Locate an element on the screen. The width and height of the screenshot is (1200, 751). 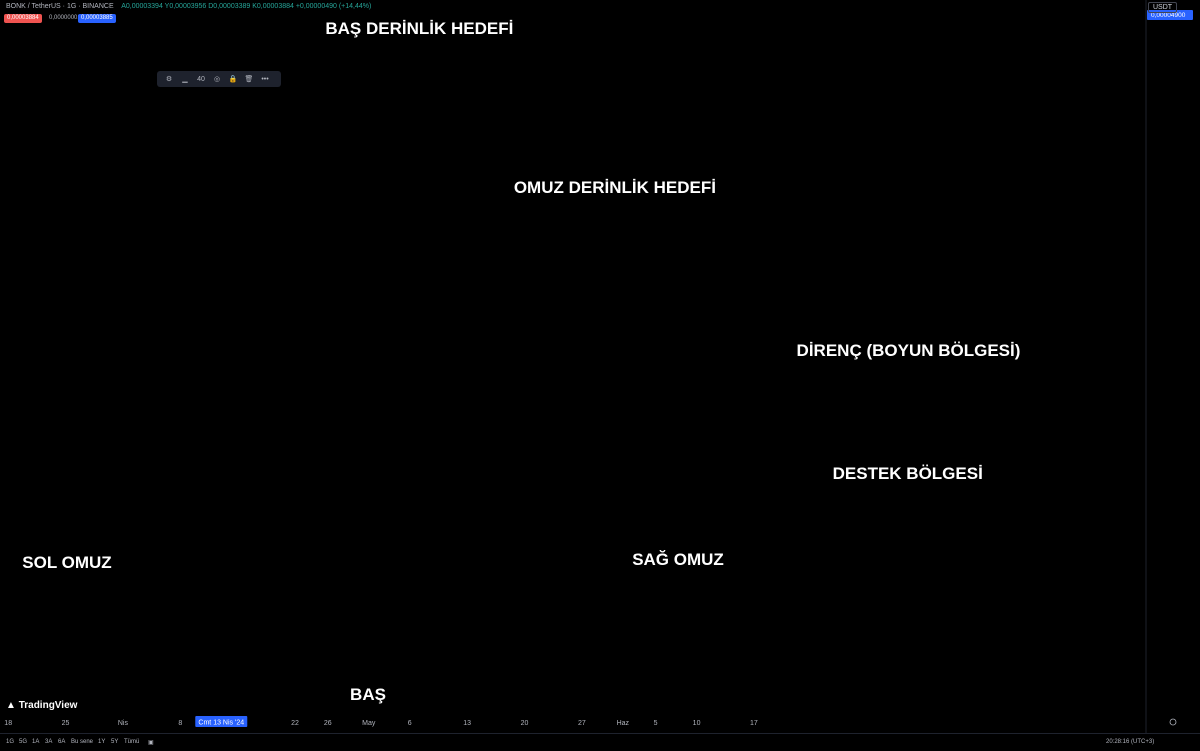
tf-5g: 5G is located at coordinates (23, 742).